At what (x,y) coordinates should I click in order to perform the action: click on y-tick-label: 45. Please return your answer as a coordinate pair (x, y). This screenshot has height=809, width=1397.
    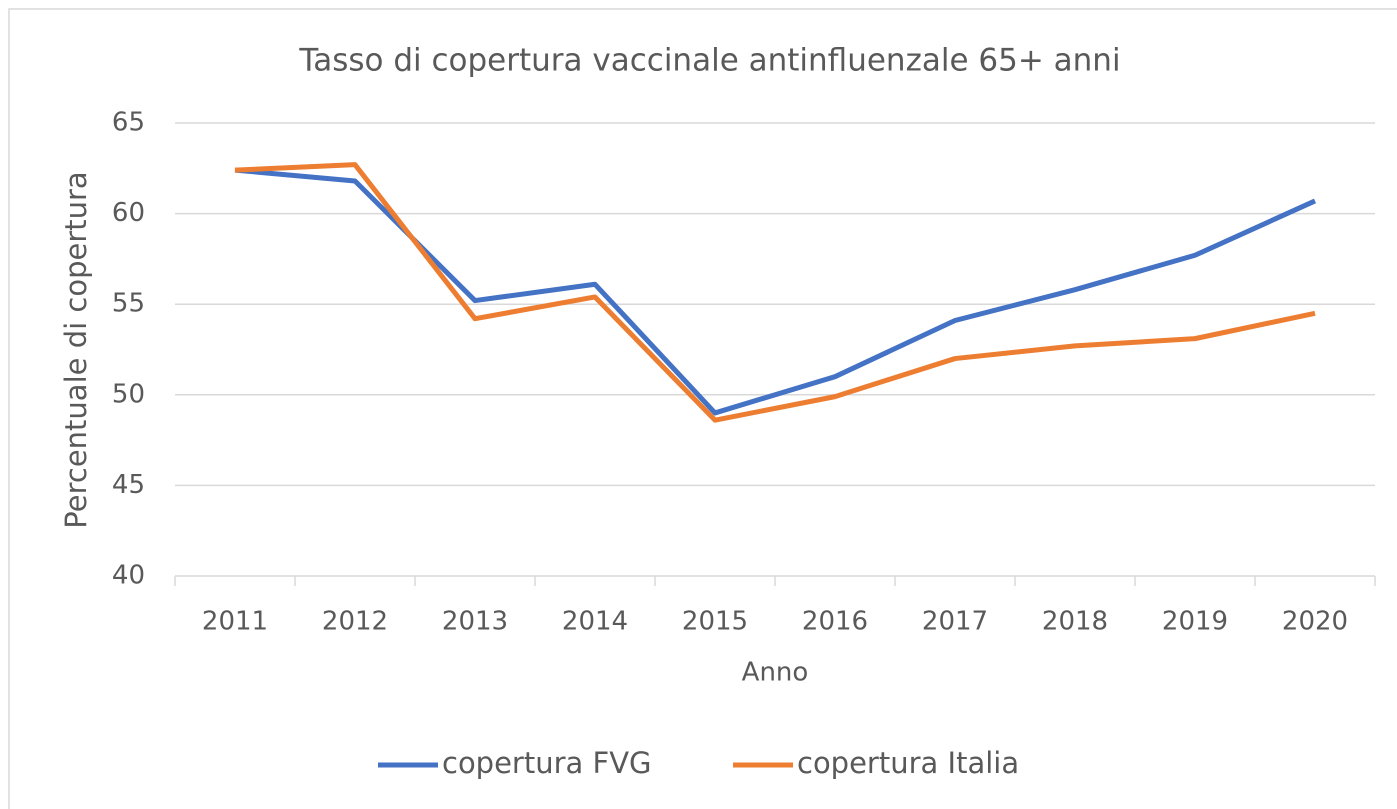
    Looking at the image, I should click on (128, 485).